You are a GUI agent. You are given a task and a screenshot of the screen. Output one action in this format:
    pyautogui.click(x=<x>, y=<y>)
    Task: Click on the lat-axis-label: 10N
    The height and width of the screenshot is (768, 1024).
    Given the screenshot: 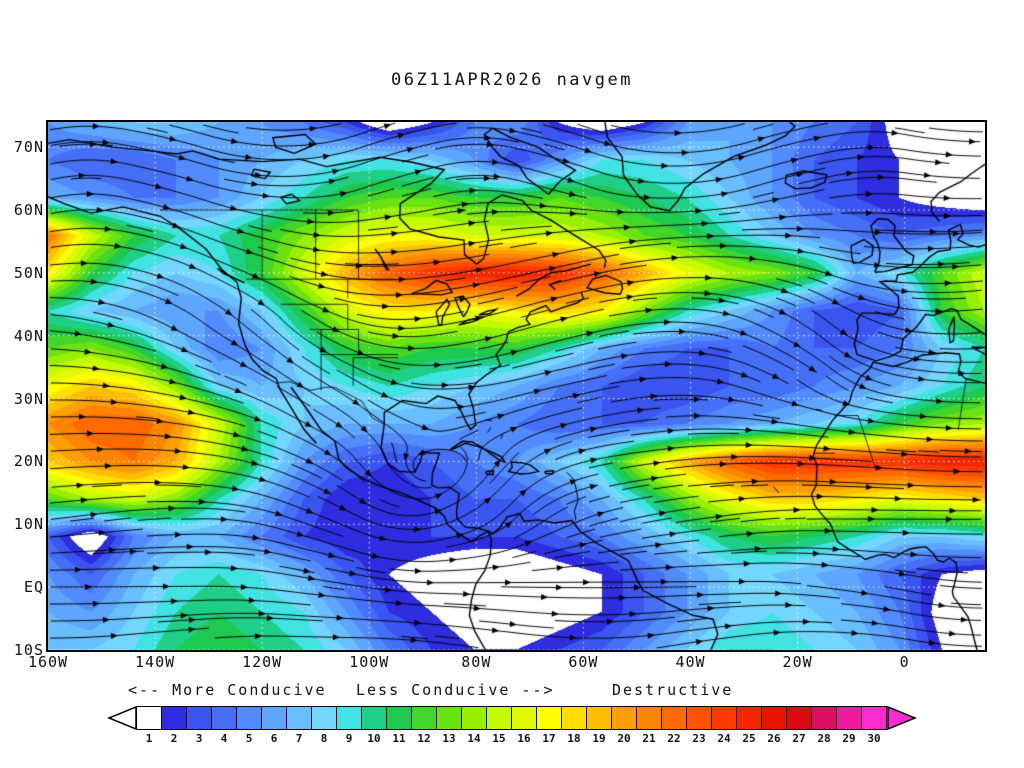 What is the action you would take?
    pyautogui.click(x=28, y=524)
    